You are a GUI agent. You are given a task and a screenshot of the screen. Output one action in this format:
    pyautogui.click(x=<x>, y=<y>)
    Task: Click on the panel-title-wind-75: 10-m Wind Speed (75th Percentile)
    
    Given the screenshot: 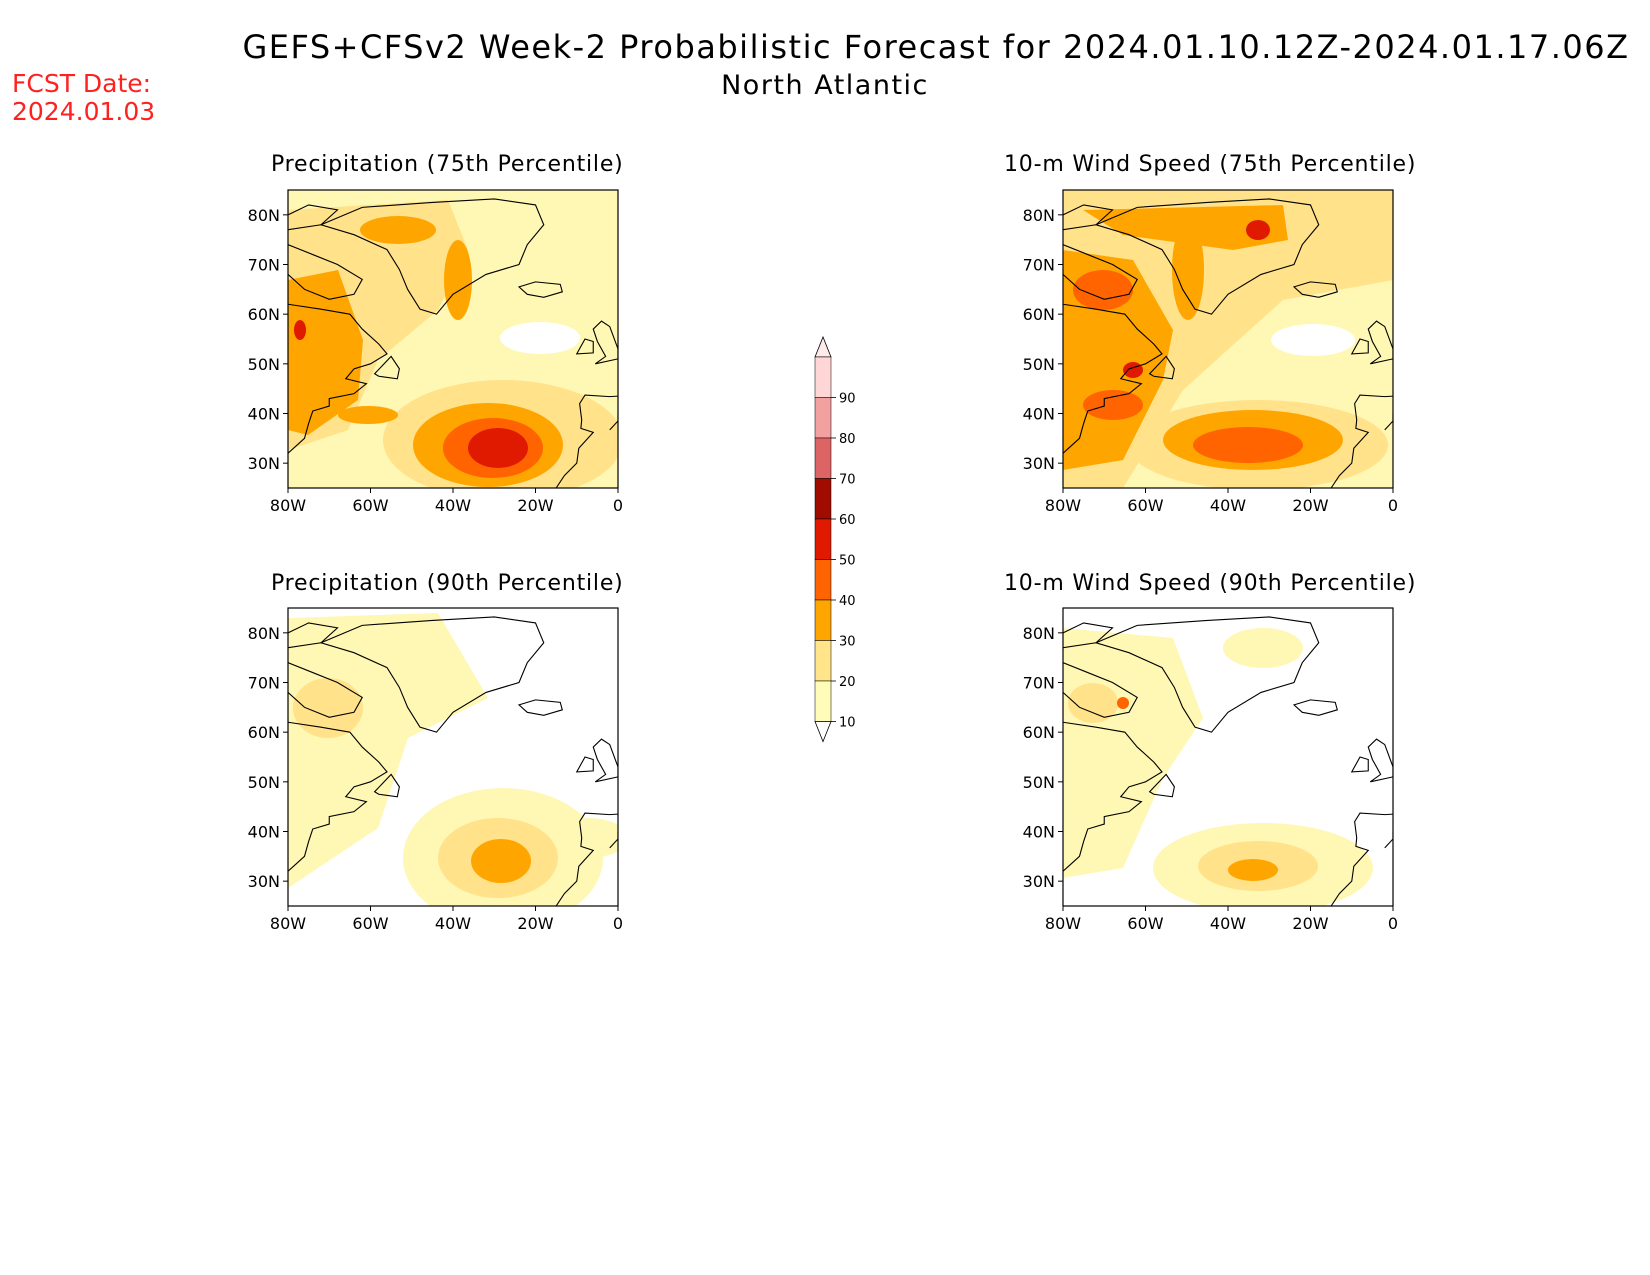 What is the action you would take?
    pyautogui.click(x=1210, y=164)
    